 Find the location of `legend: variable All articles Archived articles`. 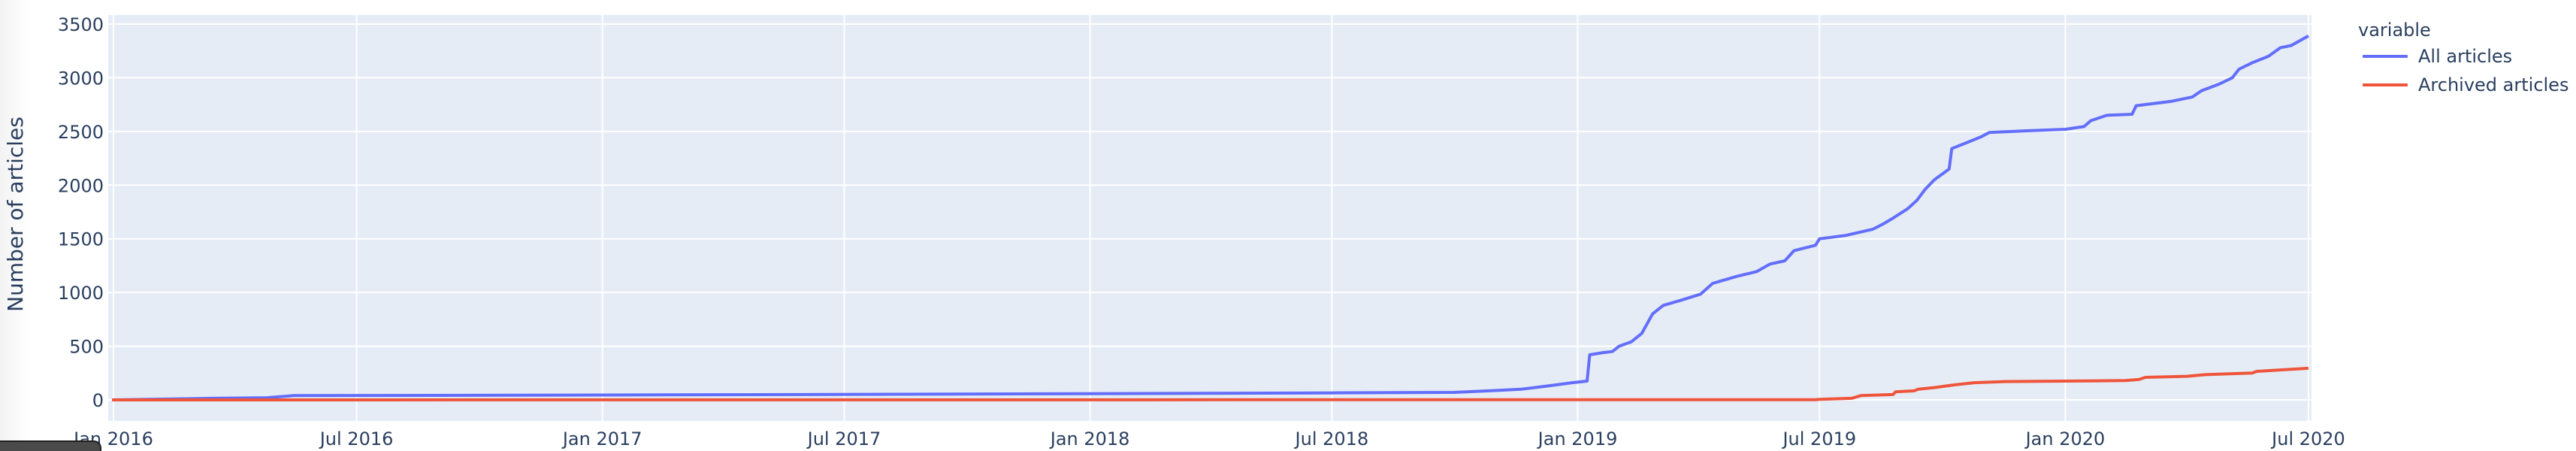

legend: variable All articles Archived articles is located at coordinates (2463, 59).